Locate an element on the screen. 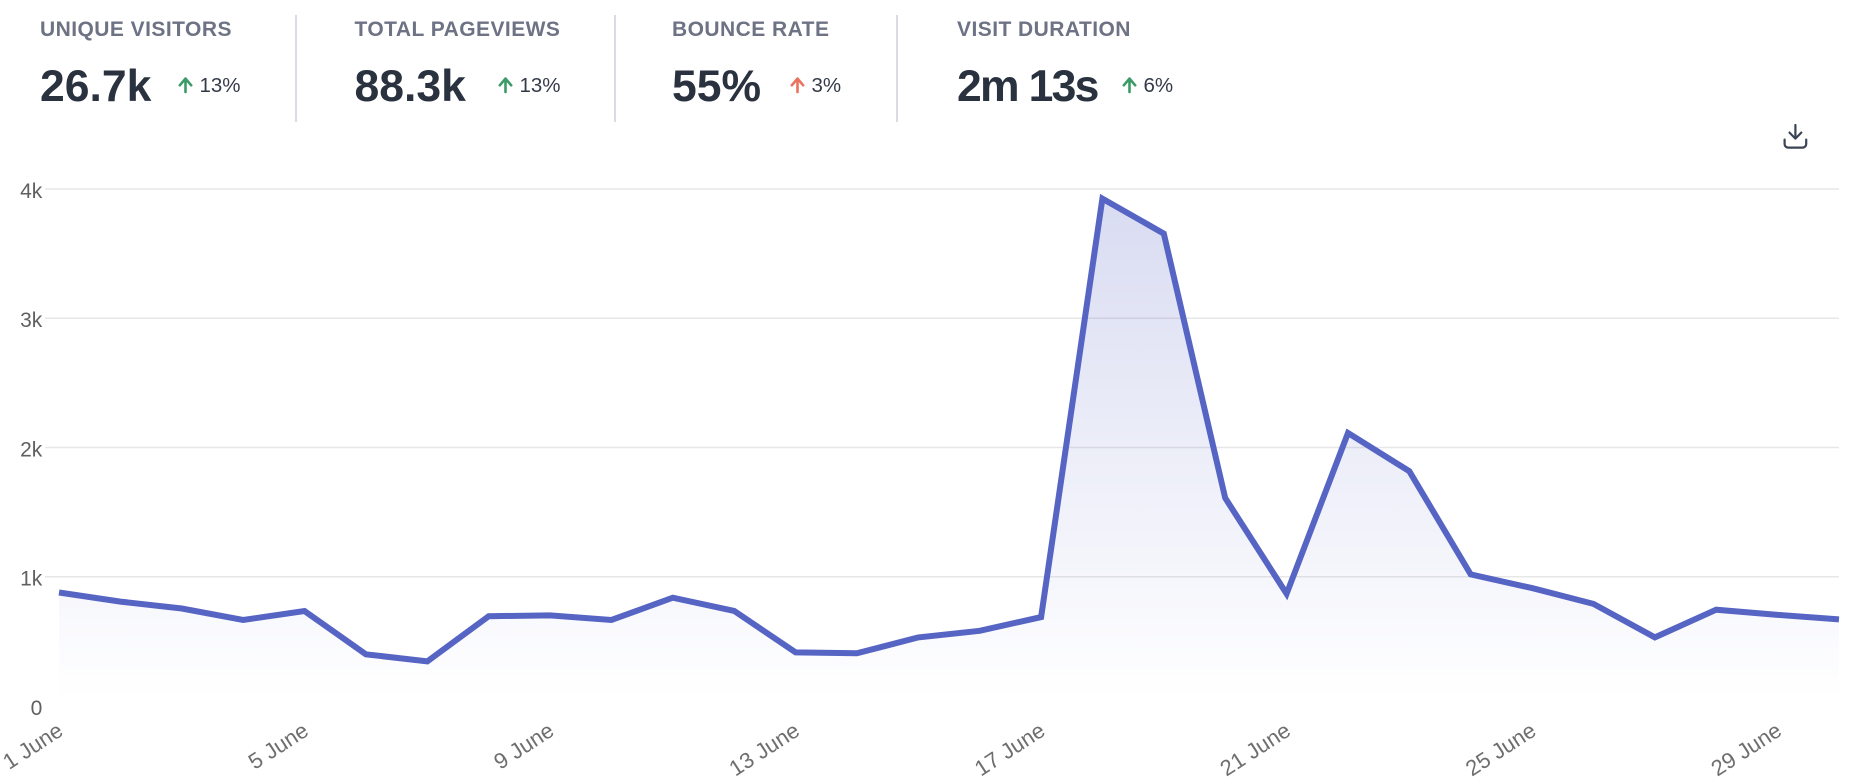  svg-text: 5 June is located at coordinates (278, 745).